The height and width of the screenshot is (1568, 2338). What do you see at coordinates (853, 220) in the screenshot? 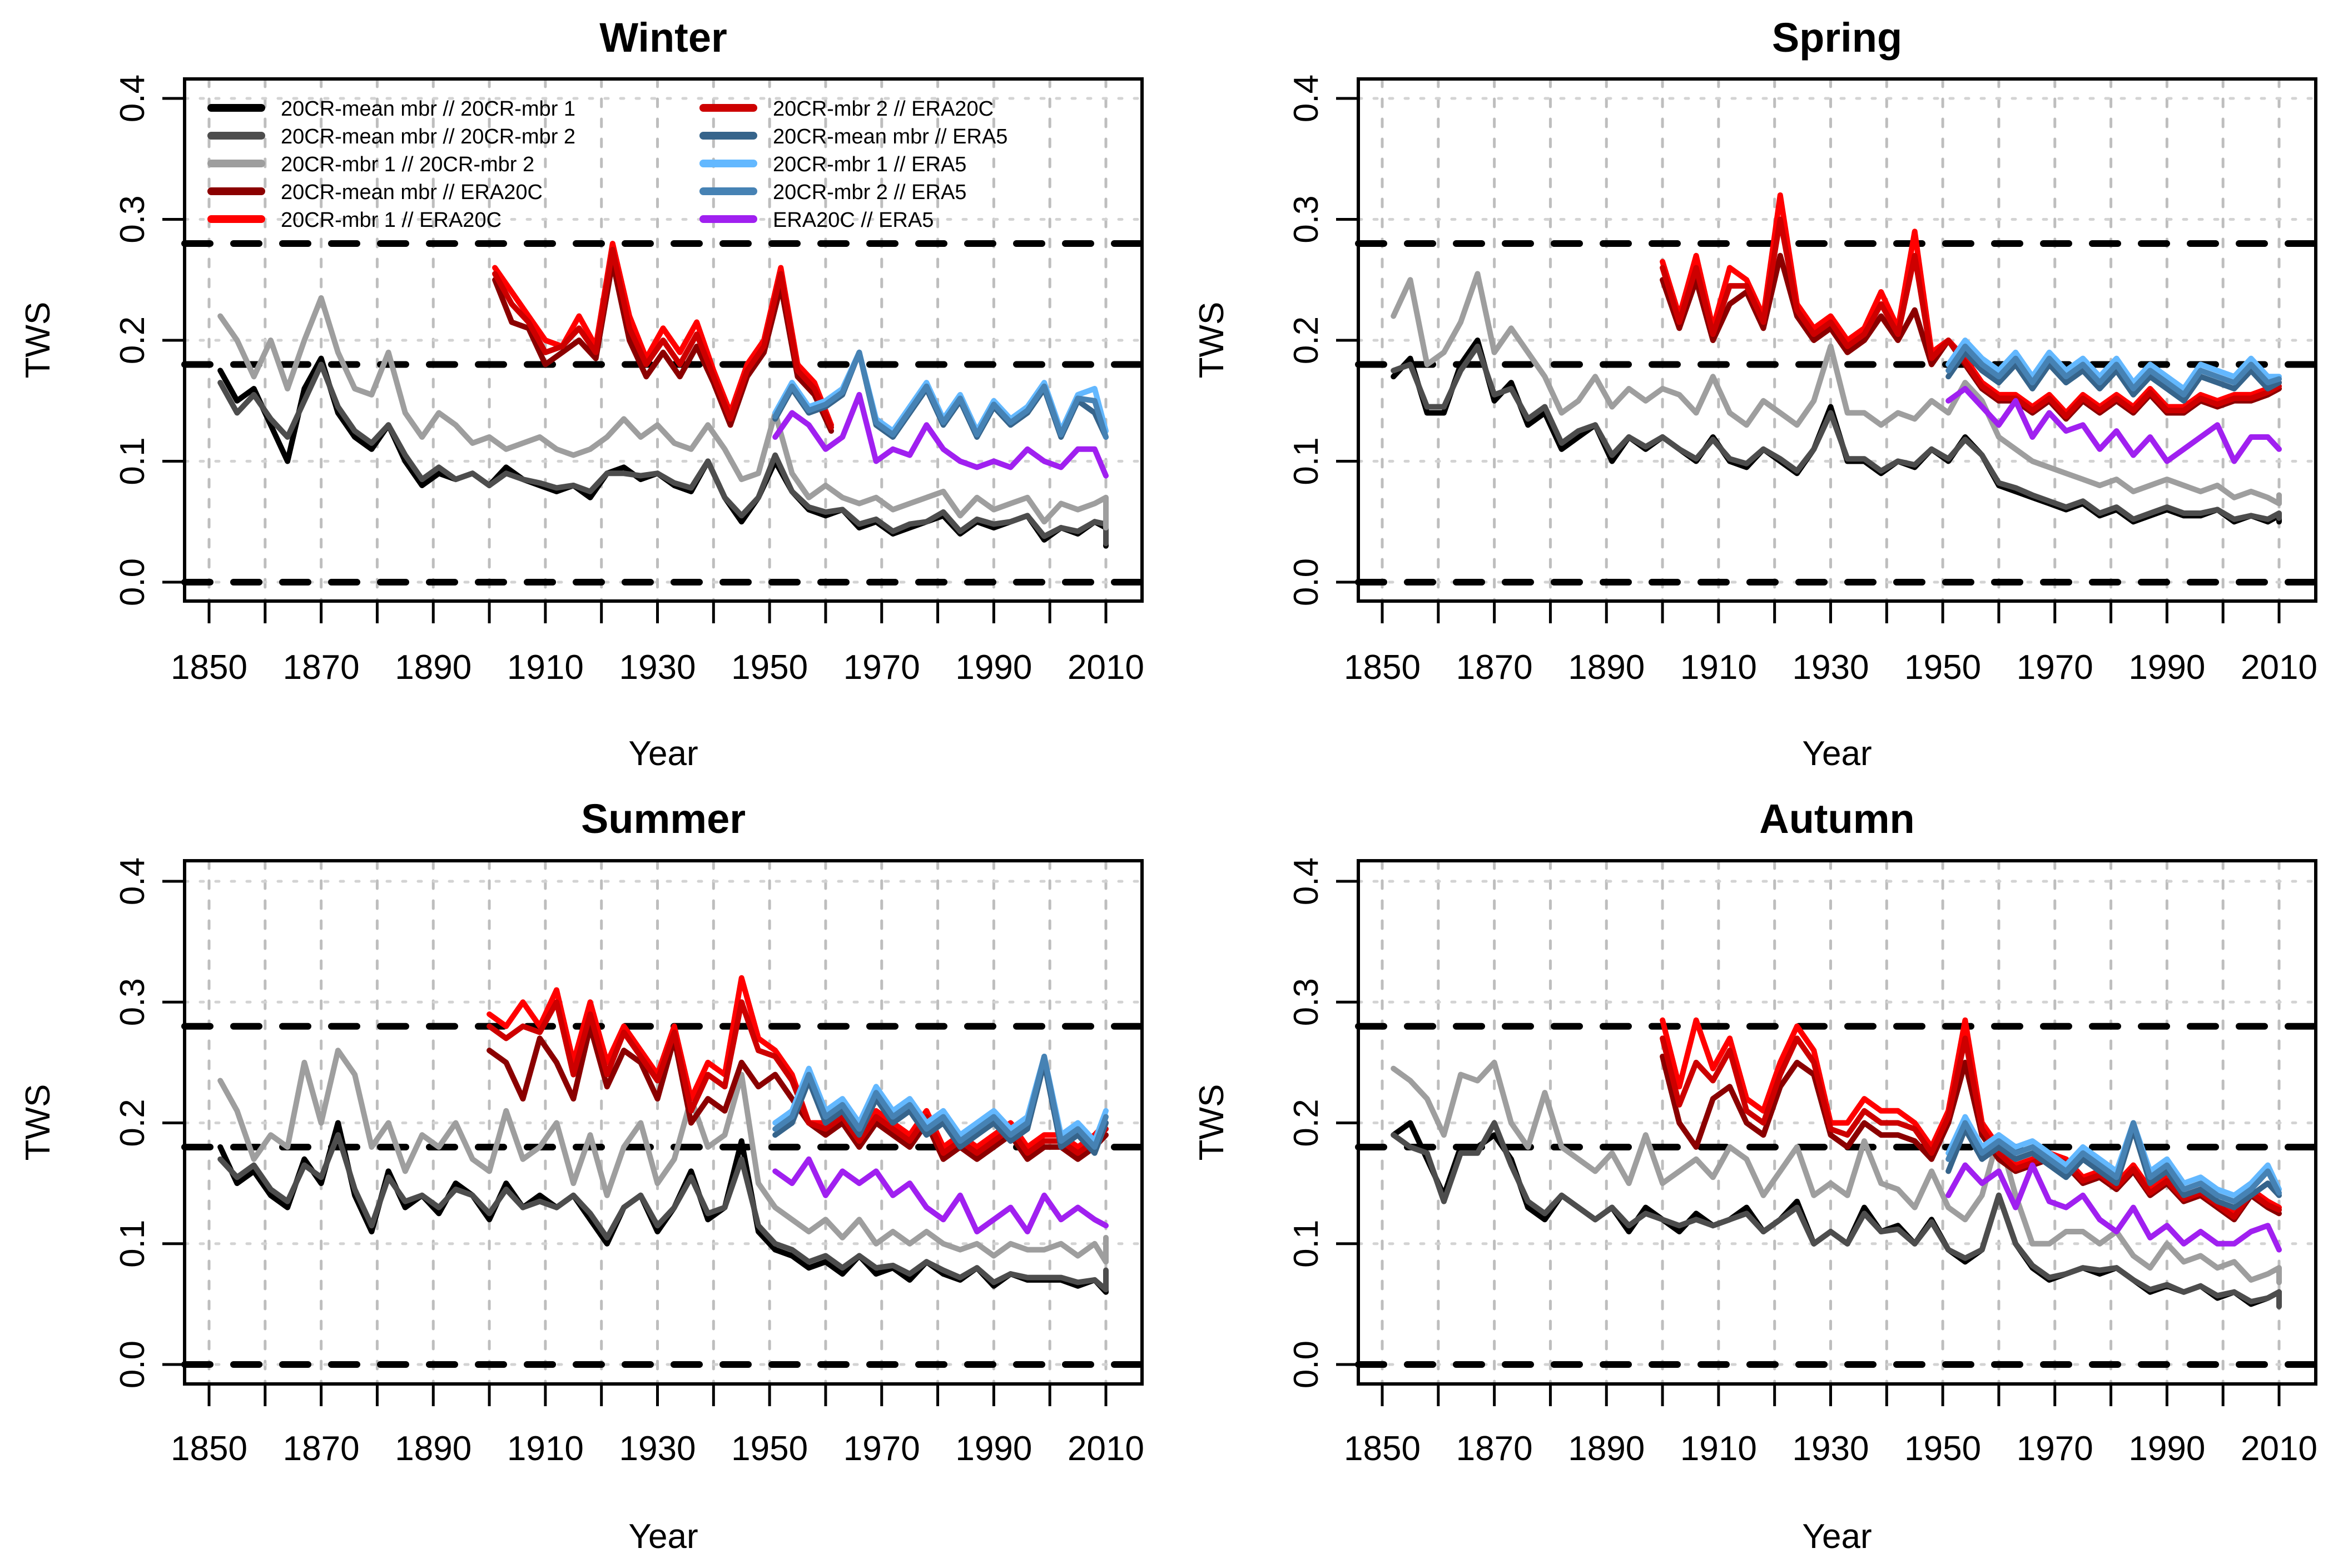
I see `legend-label: ERA20C // ERA5` at bounding box center [853, 220].